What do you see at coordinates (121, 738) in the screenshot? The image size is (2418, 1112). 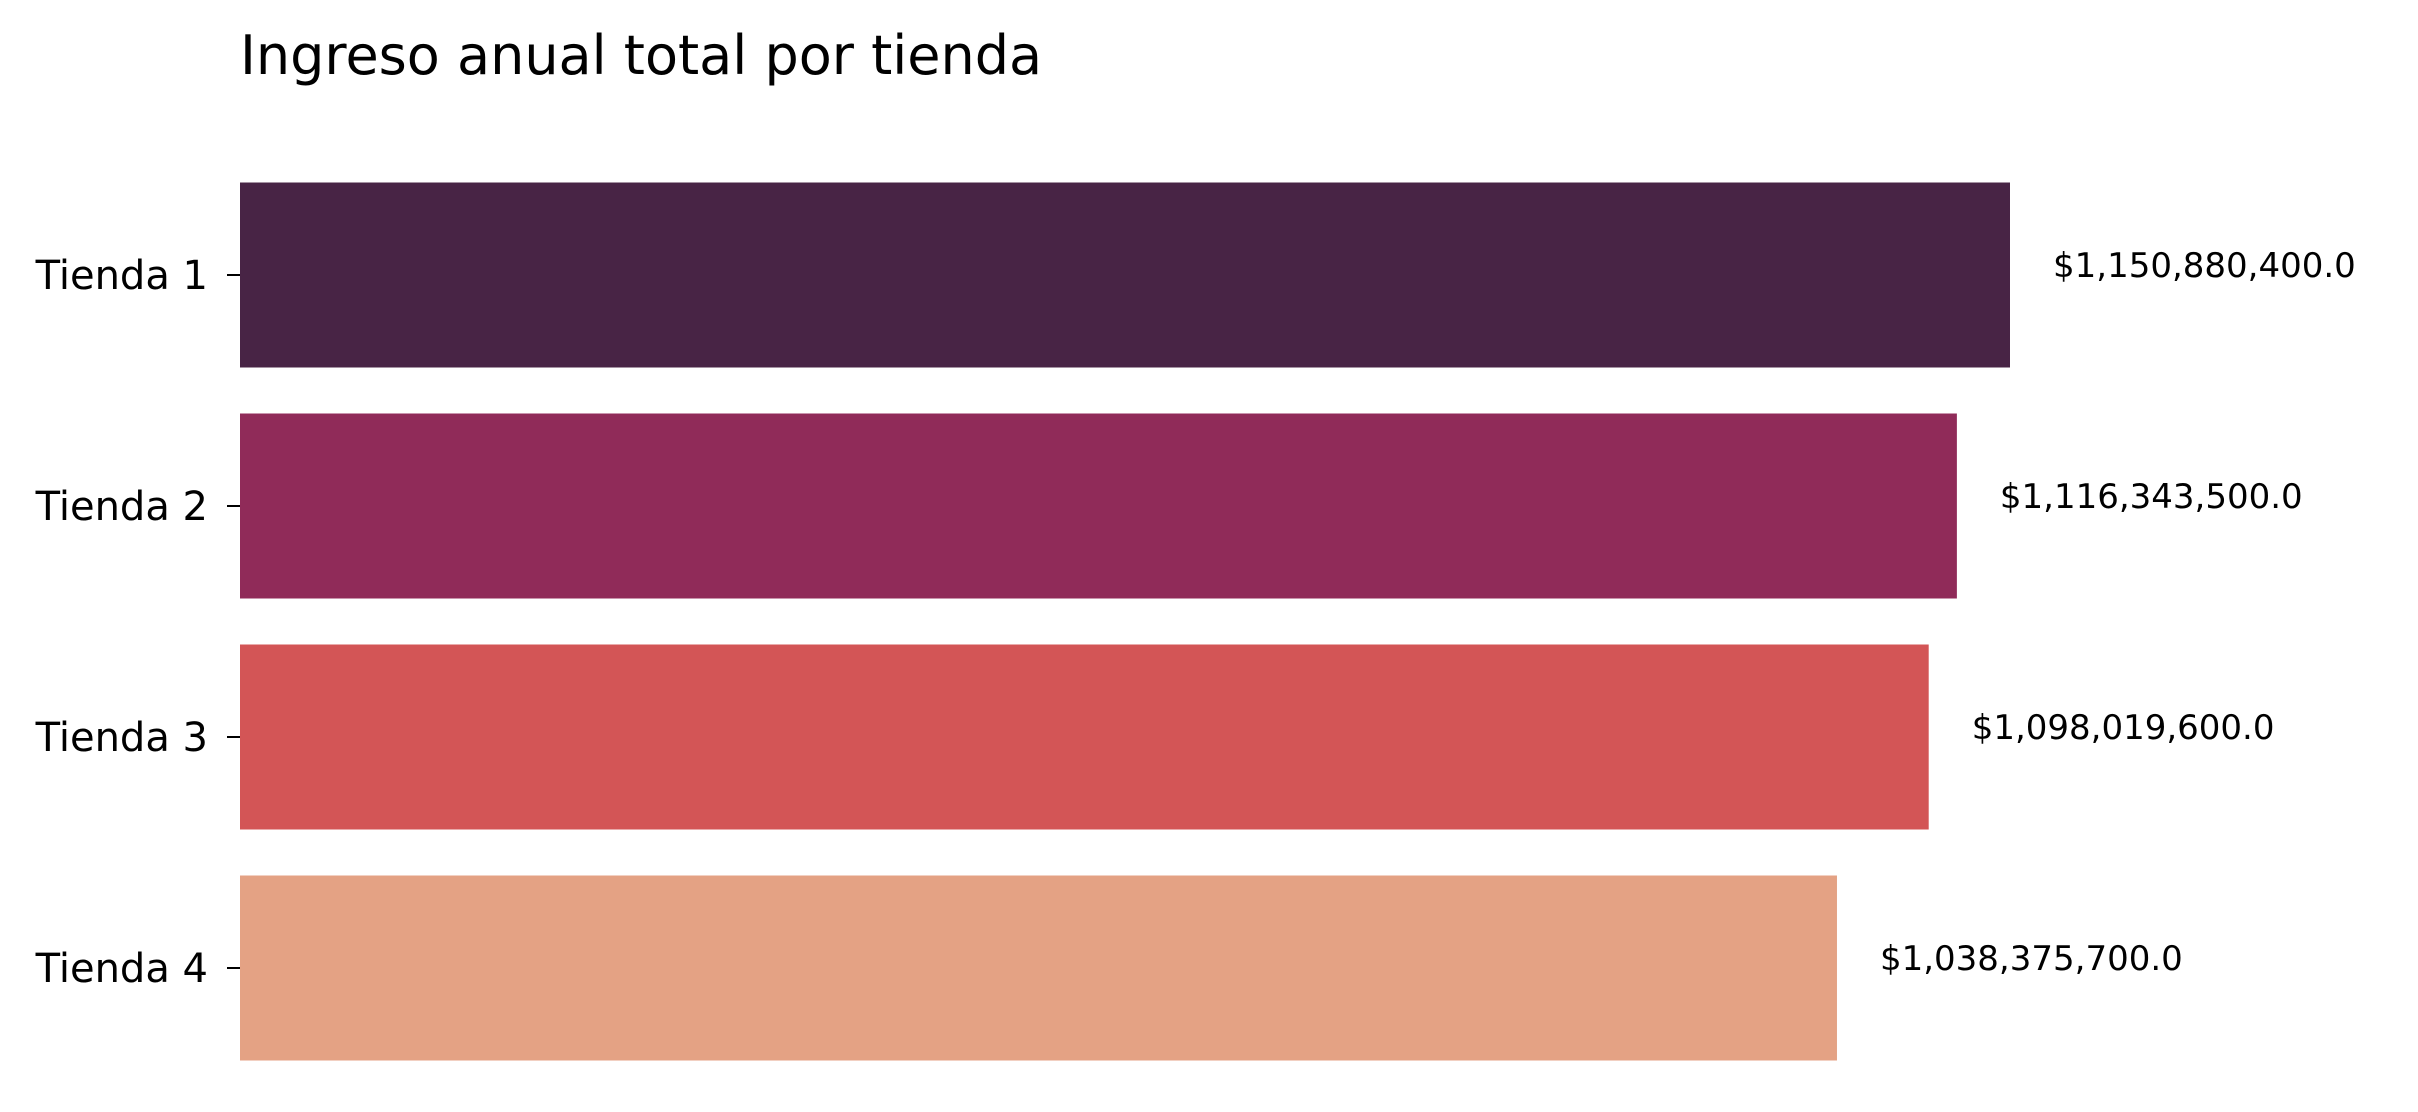 I see `y-tick-label-3: Tienda 3` at bounding box center [121, 738].